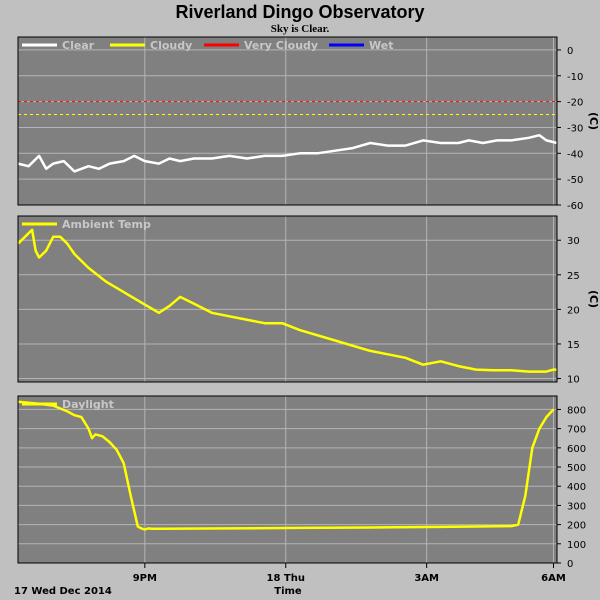 This screenshot has height=600, width=600. What do you see at coordinates (300, 29) in the screenshot?
I see `chart-subtitle: Sky is Clear.` at bounding box center [300, 29].